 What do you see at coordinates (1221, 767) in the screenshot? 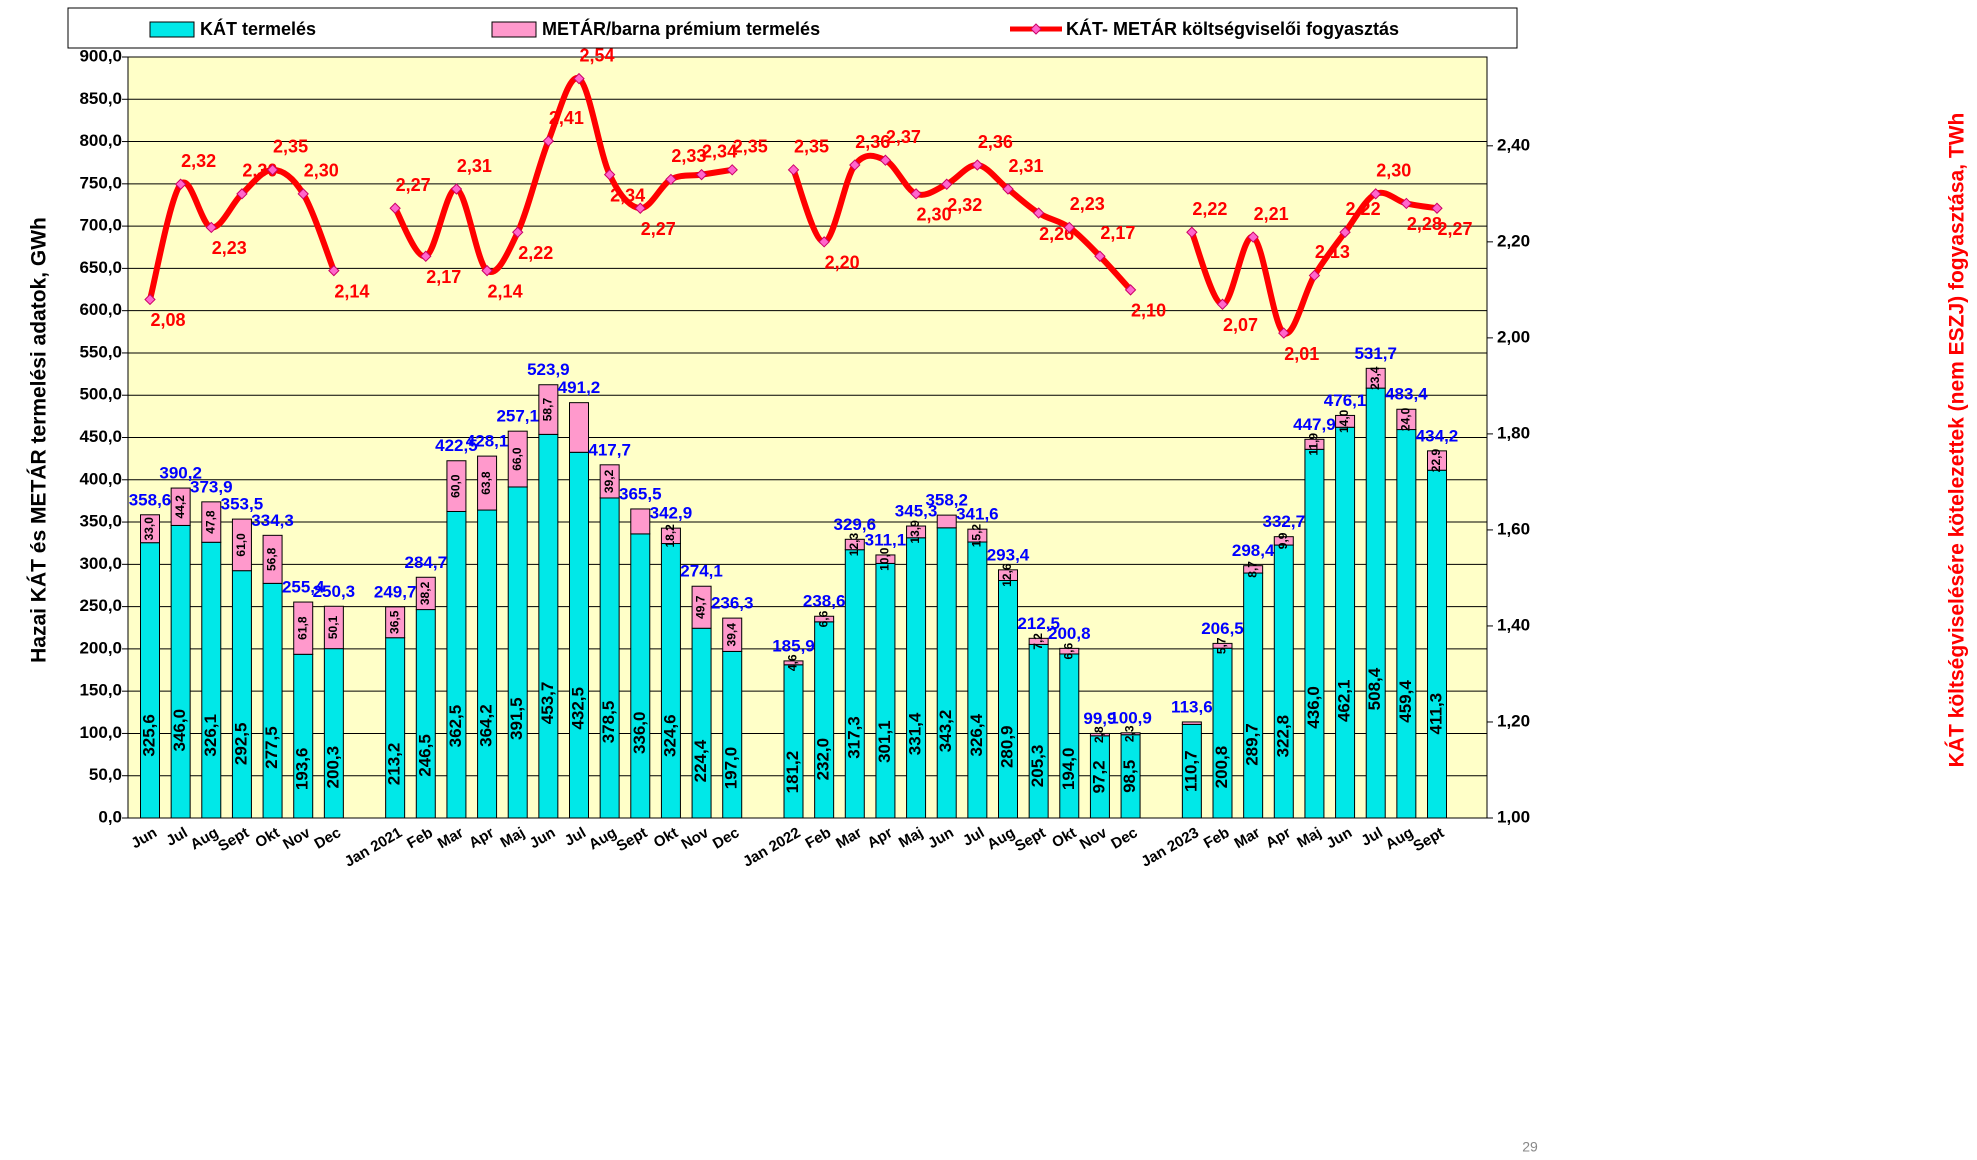
I see `bar-label: 200,8` at bounding box center [1221, 767].